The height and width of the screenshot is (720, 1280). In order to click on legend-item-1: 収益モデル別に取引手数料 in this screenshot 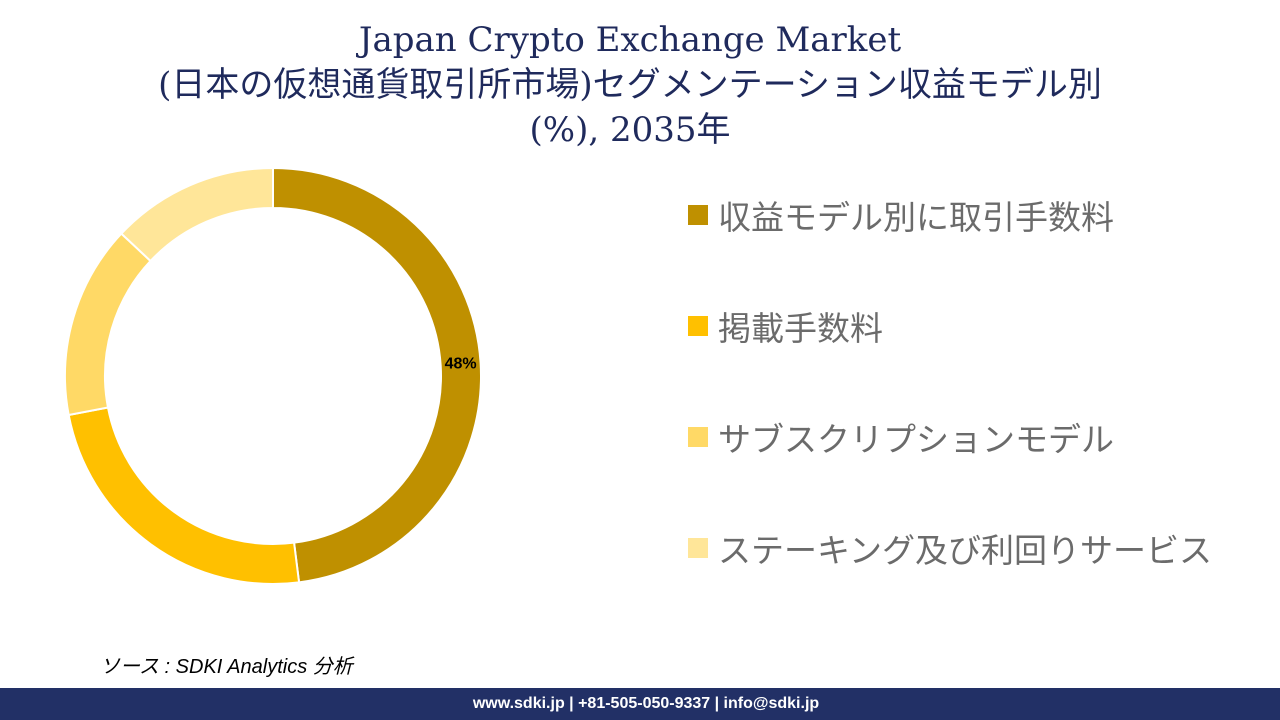, I will do `click(901, 215)`.